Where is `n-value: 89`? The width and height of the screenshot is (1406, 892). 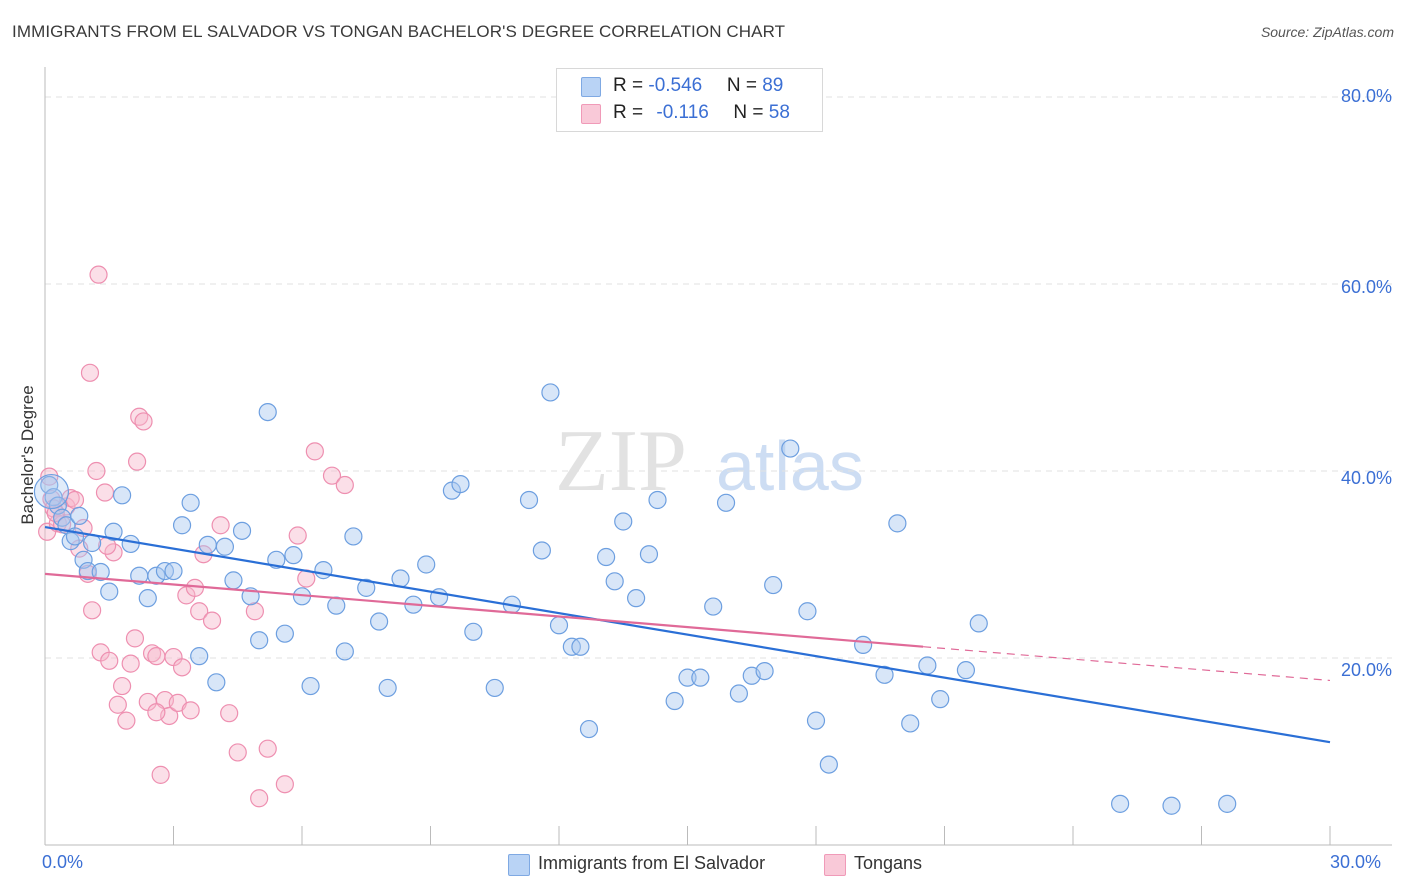 n-value: 89 is located at coordinates (773, 85).